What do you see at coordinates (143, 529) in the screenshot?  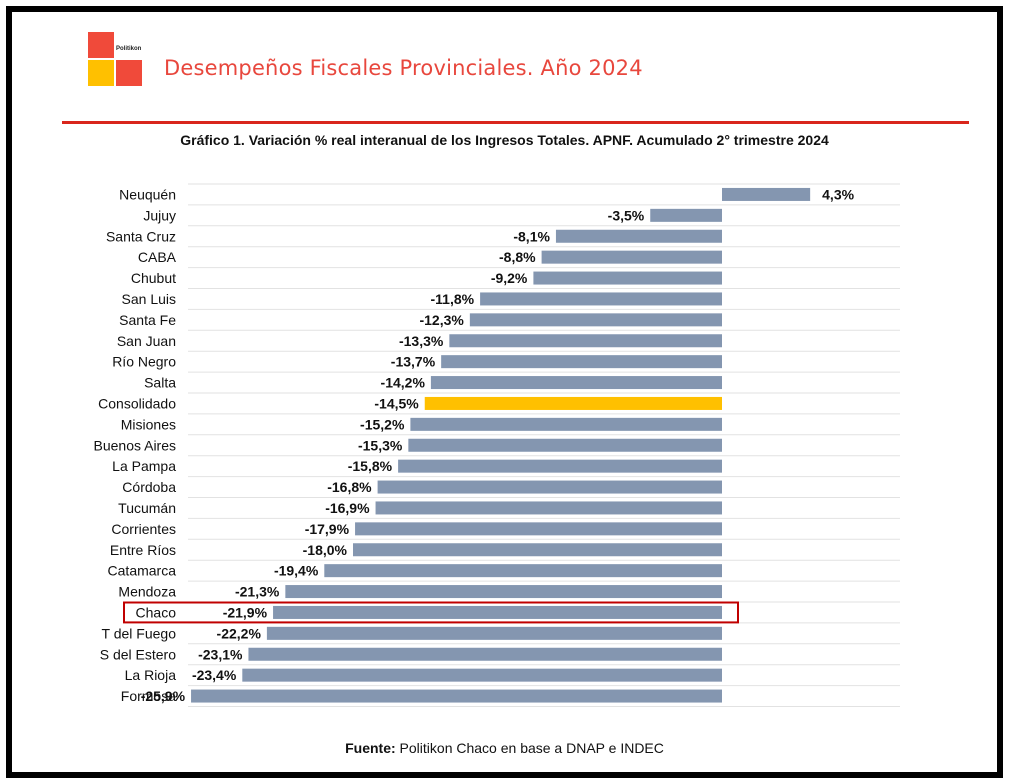 I see `category-label: Corrientes` at bounding box center [143, 529].